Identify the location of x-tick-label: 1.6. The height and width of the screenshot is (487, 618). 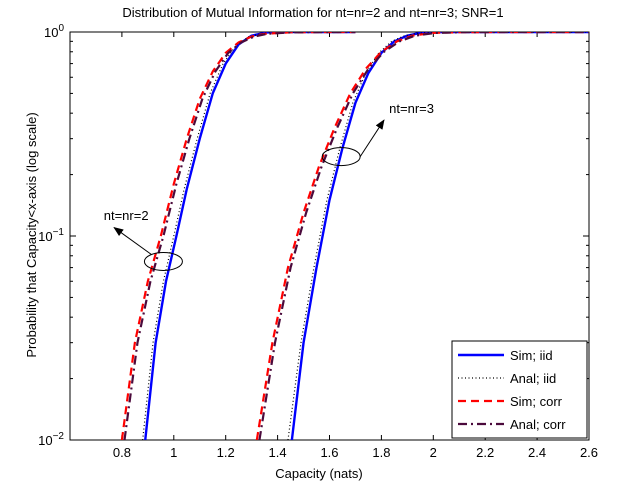
(329, 452).